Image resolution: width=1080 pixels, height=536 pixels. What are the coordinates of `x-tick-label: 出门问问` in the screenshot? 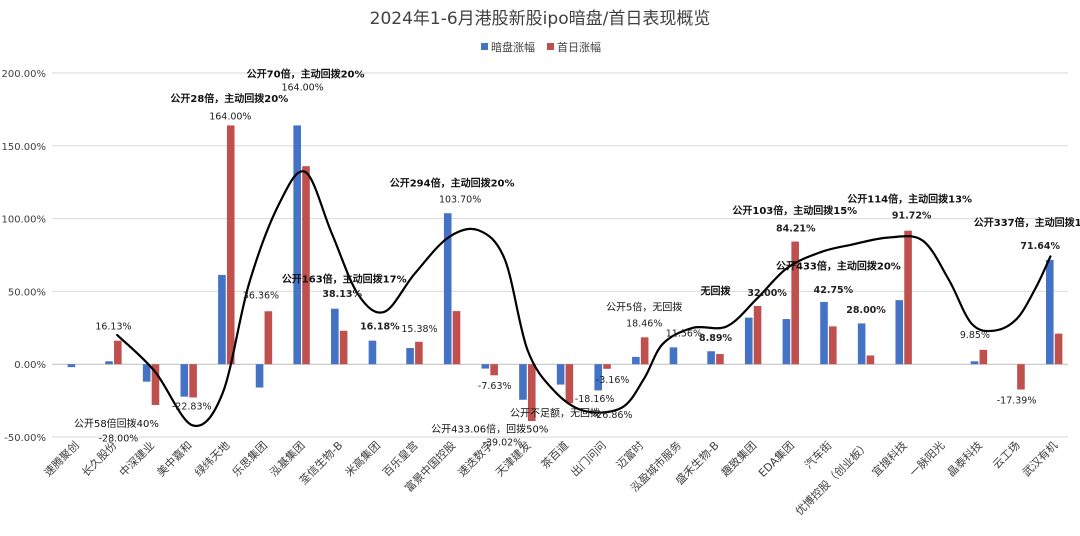 It's located at (588, 458).